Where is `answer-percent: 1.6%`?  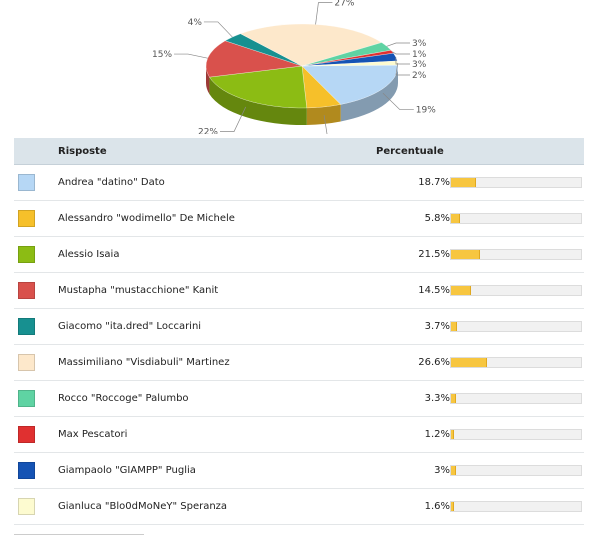 answer-percent: 1.6% is located at coordinates (413, 506).